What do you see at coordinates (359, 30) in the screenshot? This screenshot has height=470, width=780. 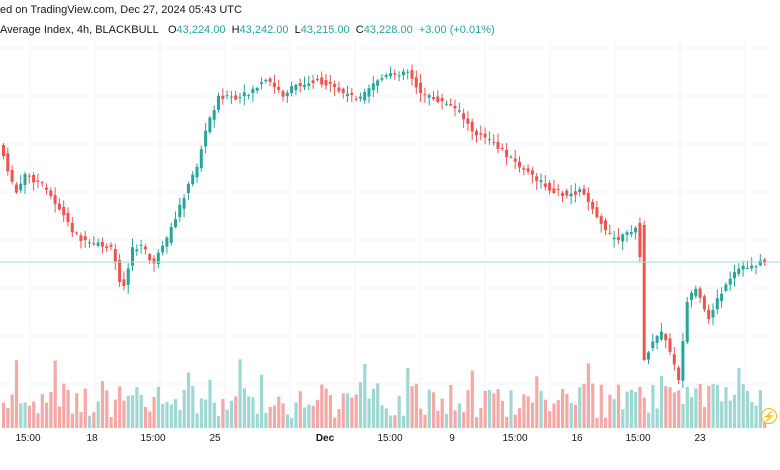 I see `close-label: C` at bounding box center [359, 30].